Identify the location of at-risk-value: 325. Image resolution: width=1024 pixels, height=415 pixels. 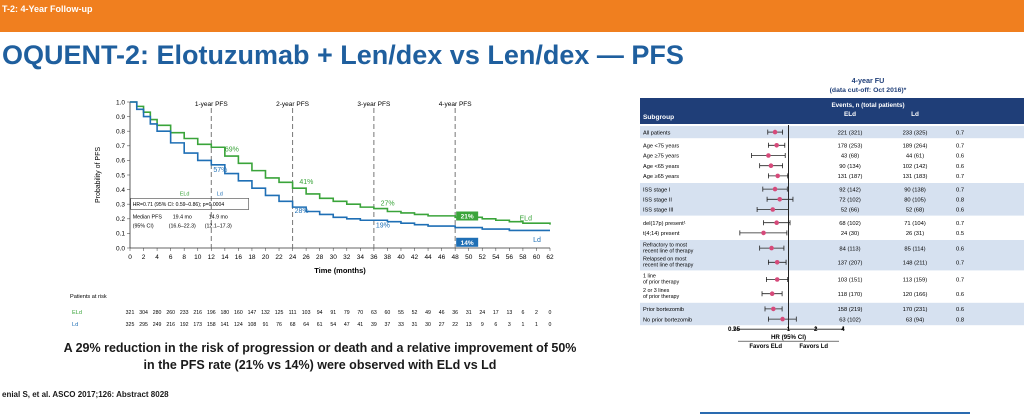
(130, 325).